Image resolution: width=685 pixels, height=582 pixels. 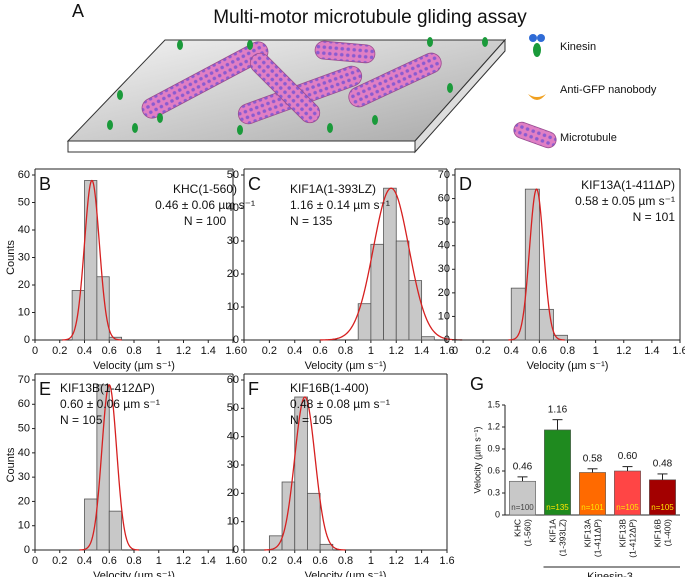 I want to click on microtubules, so click(x=291, y=82).